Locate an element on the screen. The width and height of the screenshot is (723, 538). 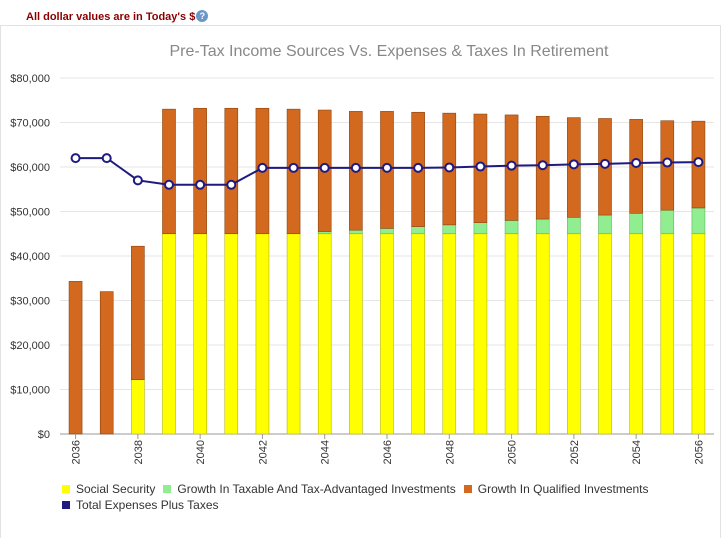
x-tick-label-2046: 2046 is located at coordinates (388, 452).